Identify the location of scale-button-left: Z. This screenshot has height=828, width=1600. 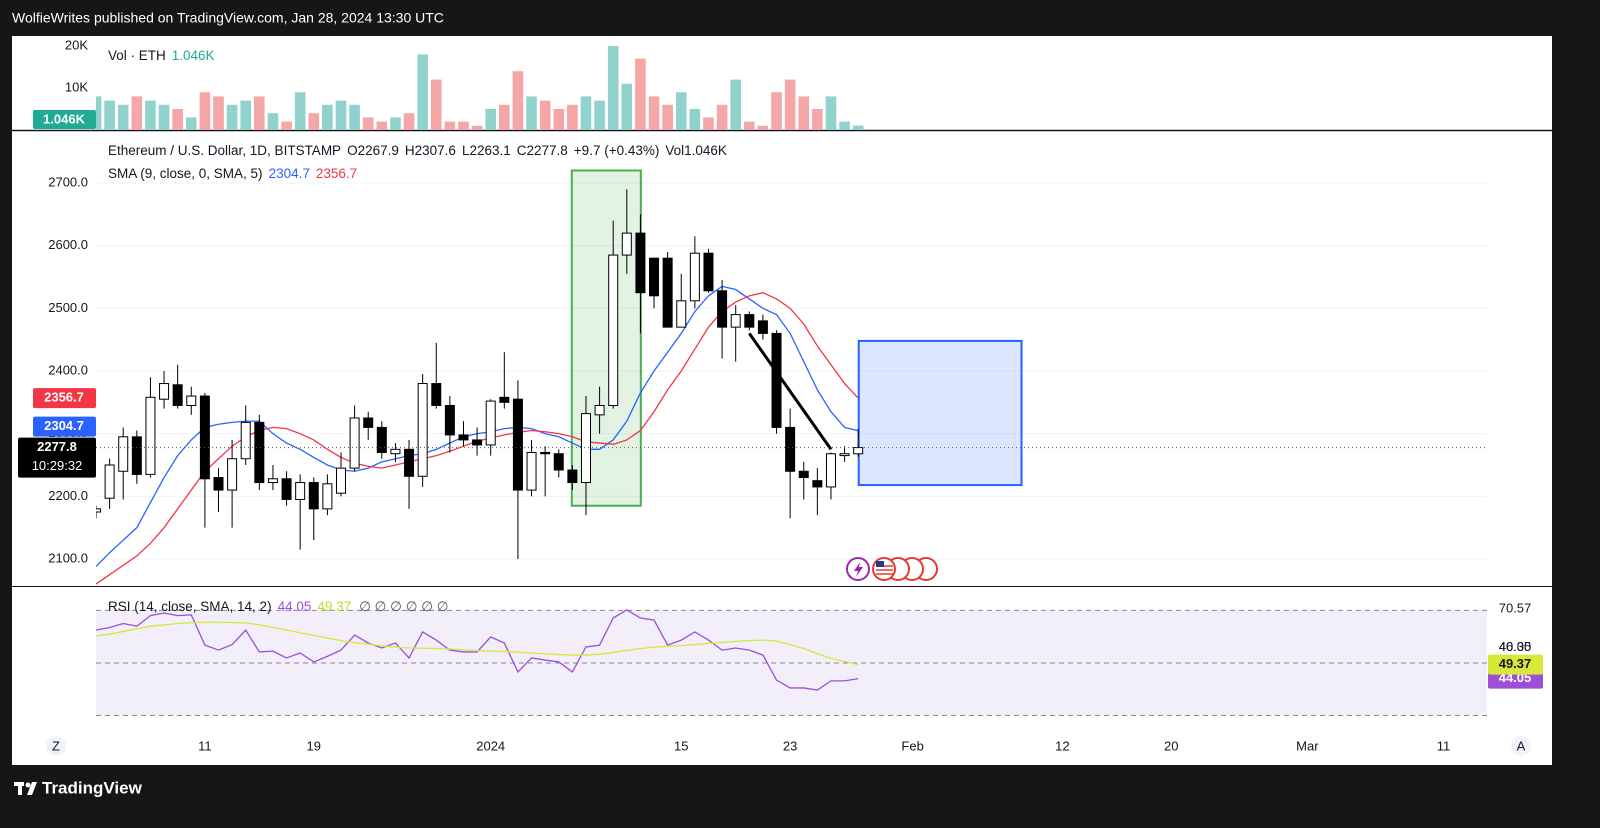
(56, 746).